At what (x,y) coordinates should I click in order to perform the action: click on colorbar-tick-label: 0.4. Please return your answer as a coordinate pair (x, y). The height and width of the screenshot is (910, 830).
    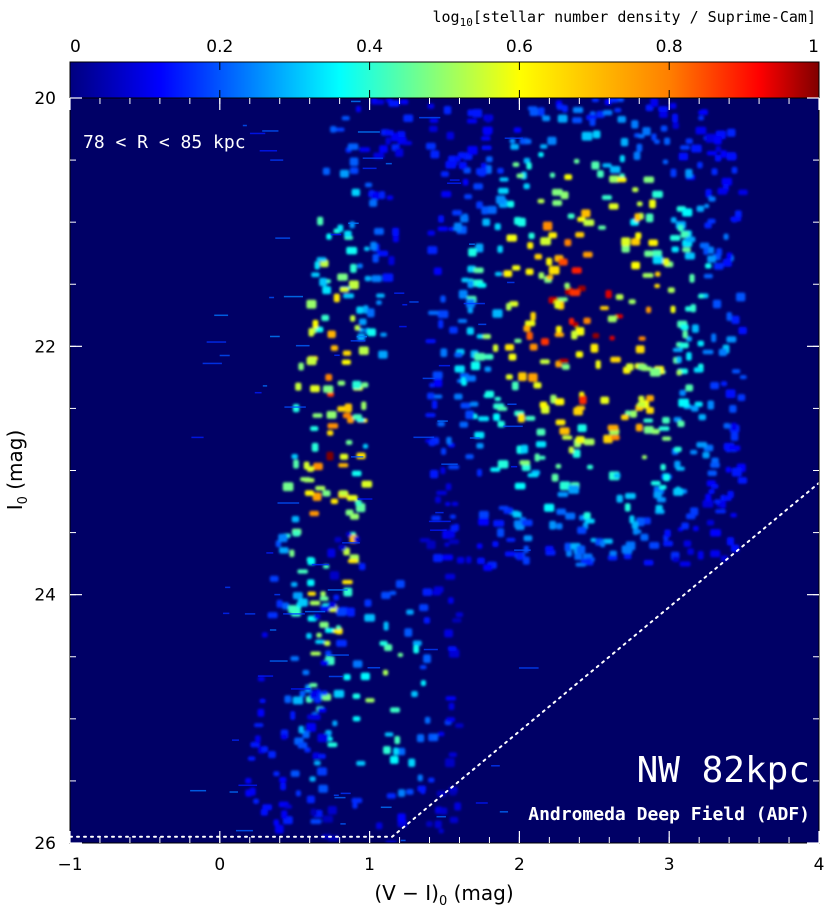
    Looking at the image, I should click on (369, 47).